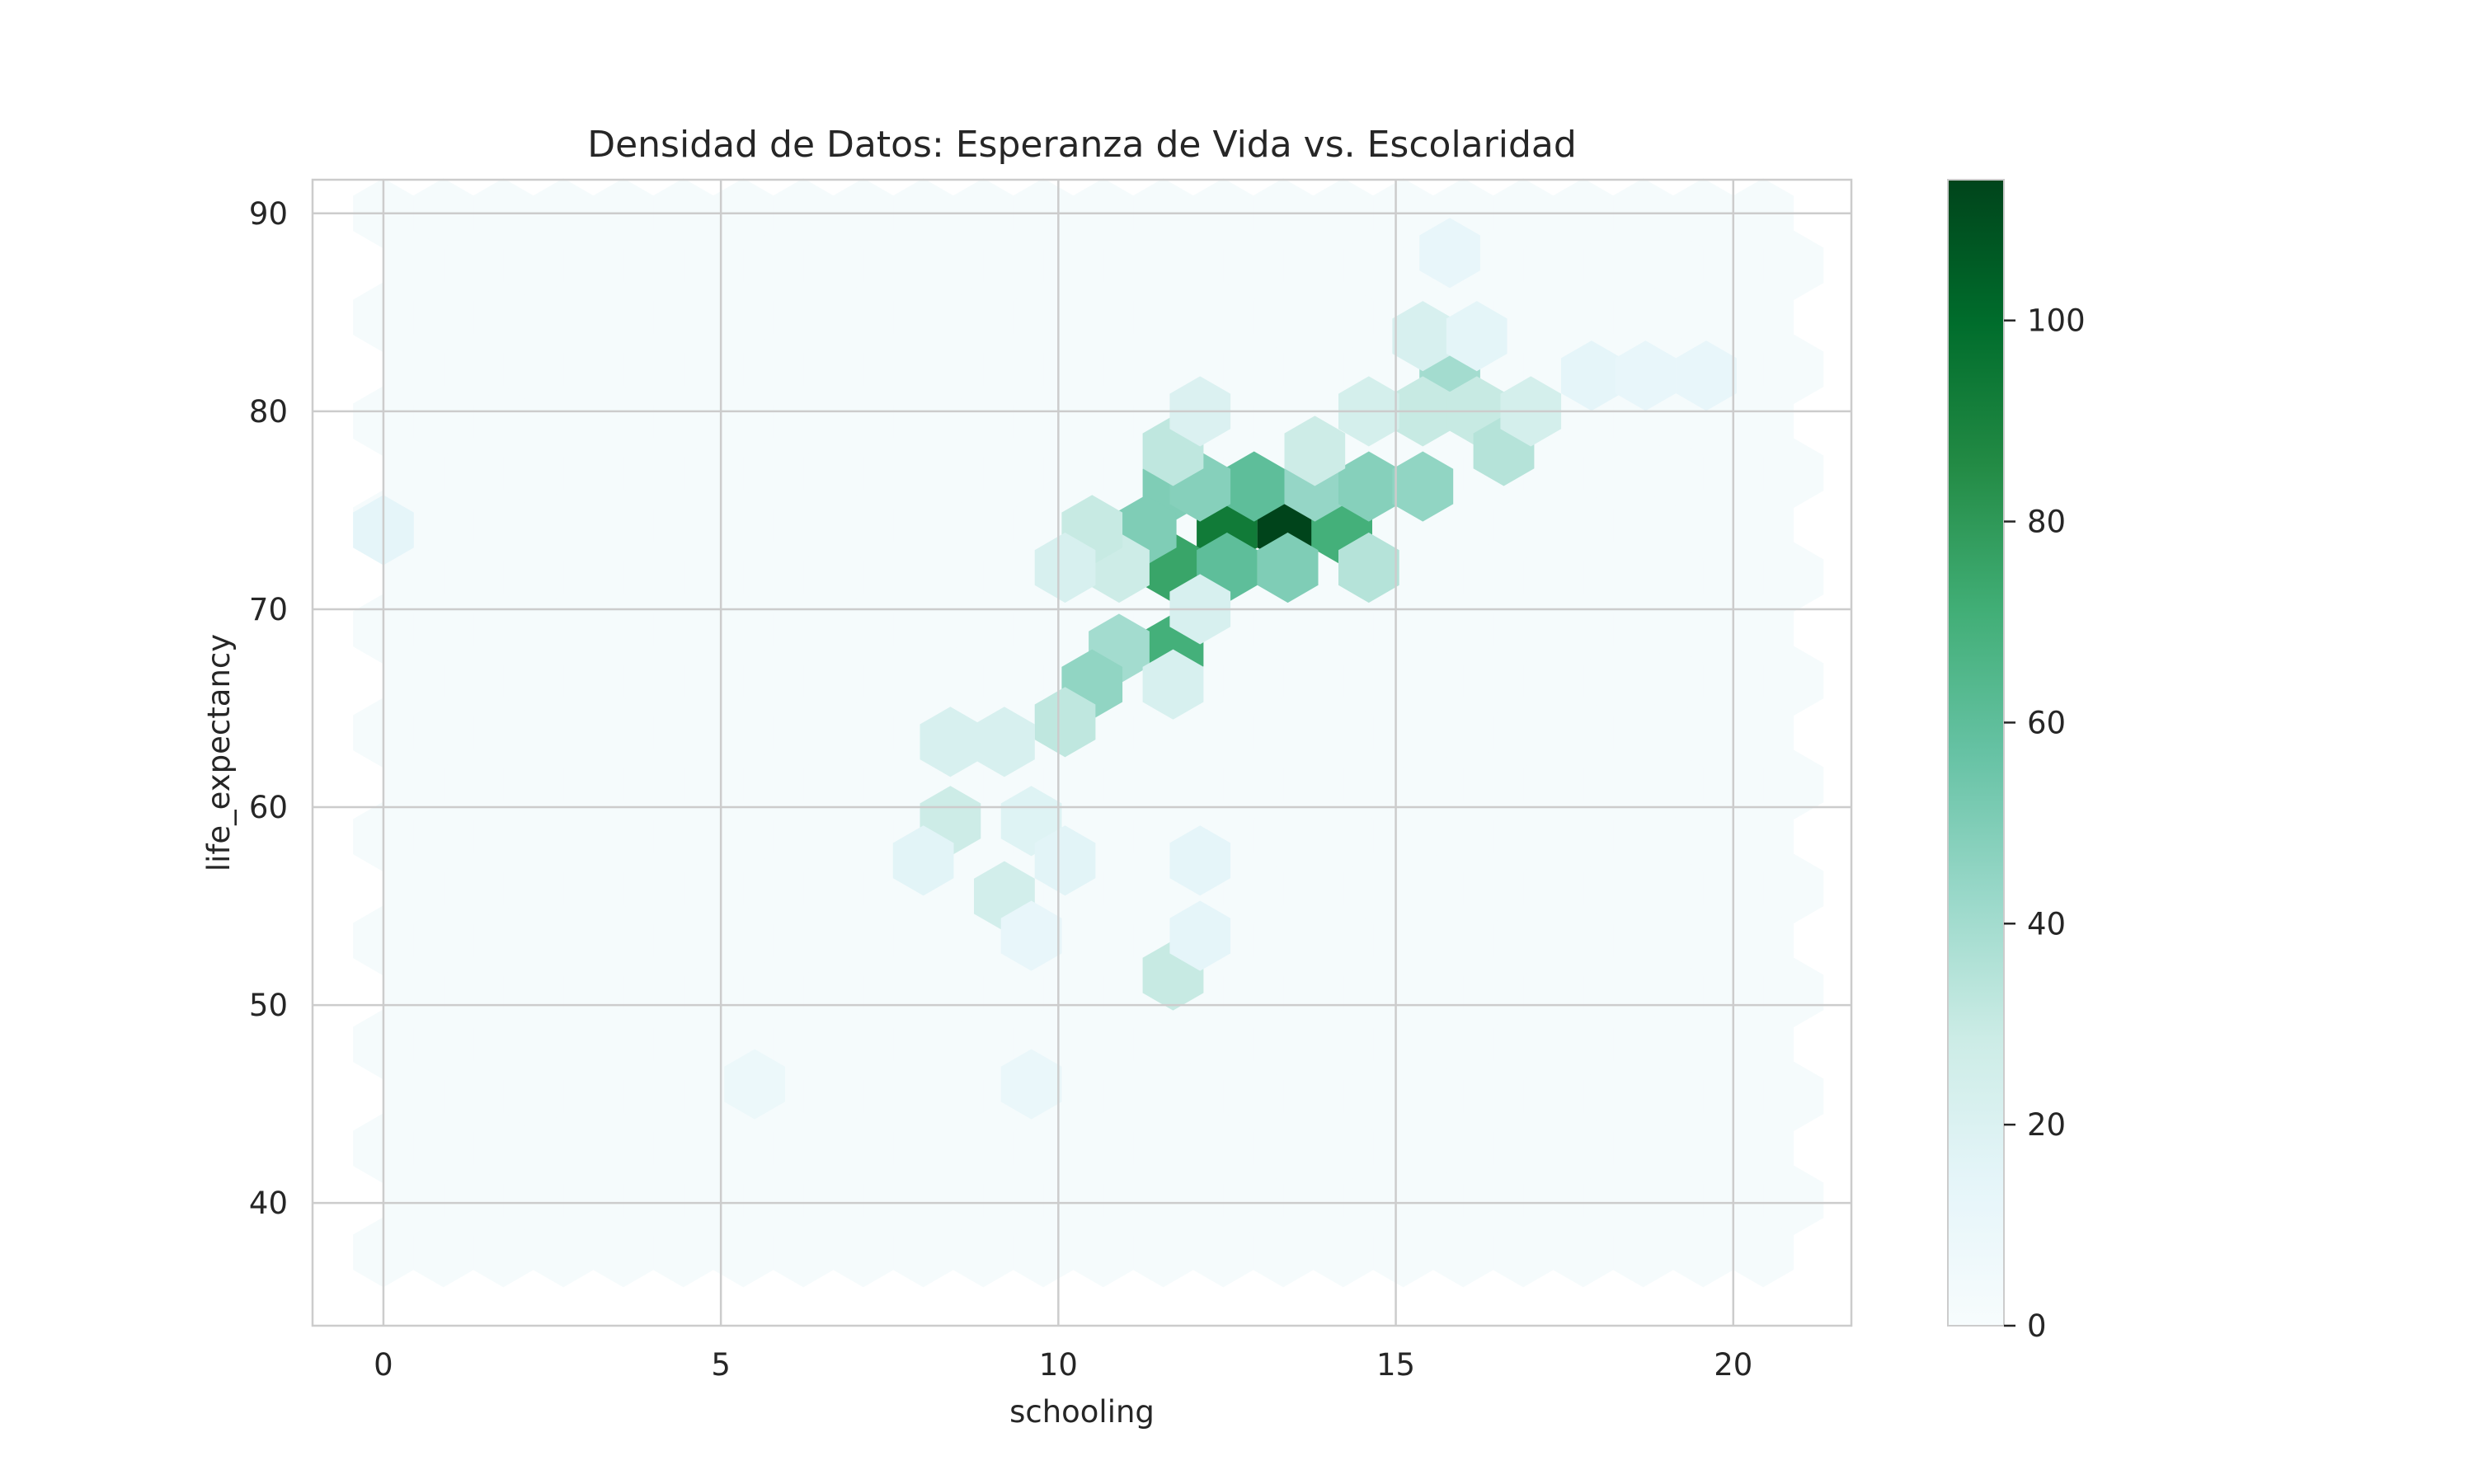 The width and height of the screenshot is (2474, 1484). Describe the element at coordinates (268, 609) in the screenshot. I see `y-tick-label: 70` at that location.